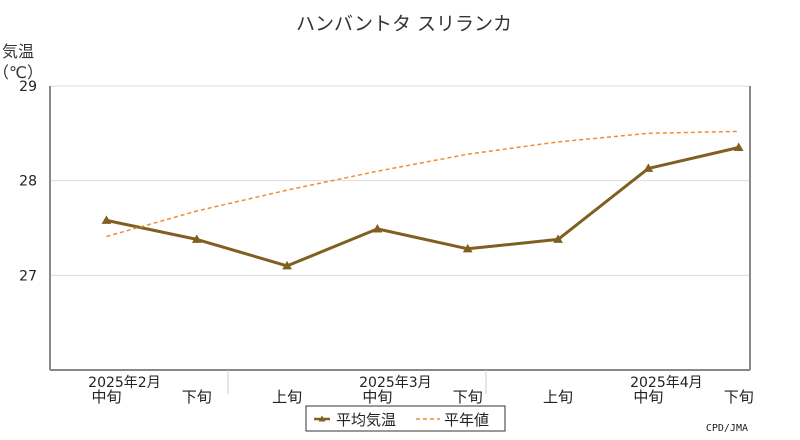 Image resolution: width=800 pixels, height=440 pixels. Describe the element at coordinates (322, 418) in the screenshot. I see `legend-marker-avg` at that location.